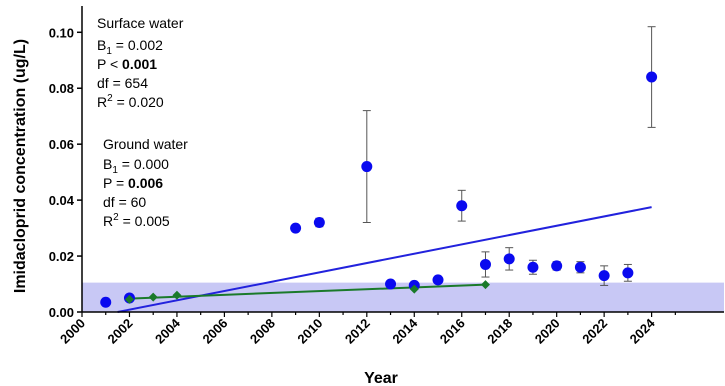 The height and width of the screenshot is (386, 725). Describe the element at coordinates (405, 331) in the screenshot. I see `x-tick-label: 2014` at that location.